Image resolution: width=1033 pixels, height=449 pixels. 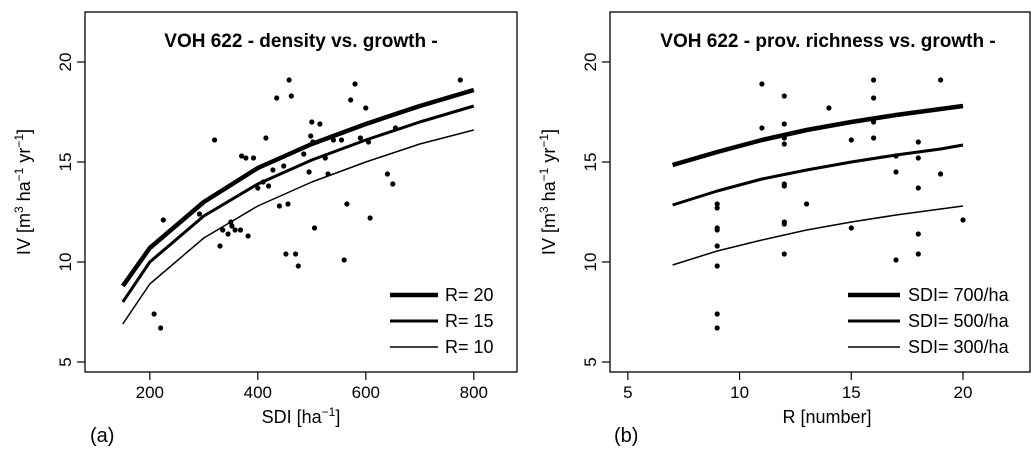 I want to click on x-tick-label-b-1: 10, so click(x=739, y=392).